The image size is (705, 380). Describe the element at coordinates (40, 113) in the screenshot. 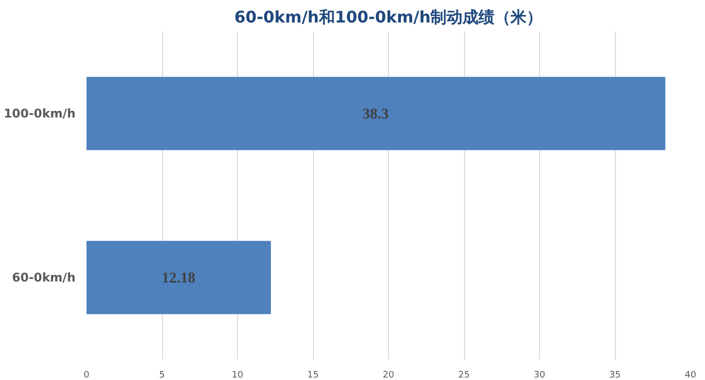

I see `y-tick-label: 100-0km/h` at that location.